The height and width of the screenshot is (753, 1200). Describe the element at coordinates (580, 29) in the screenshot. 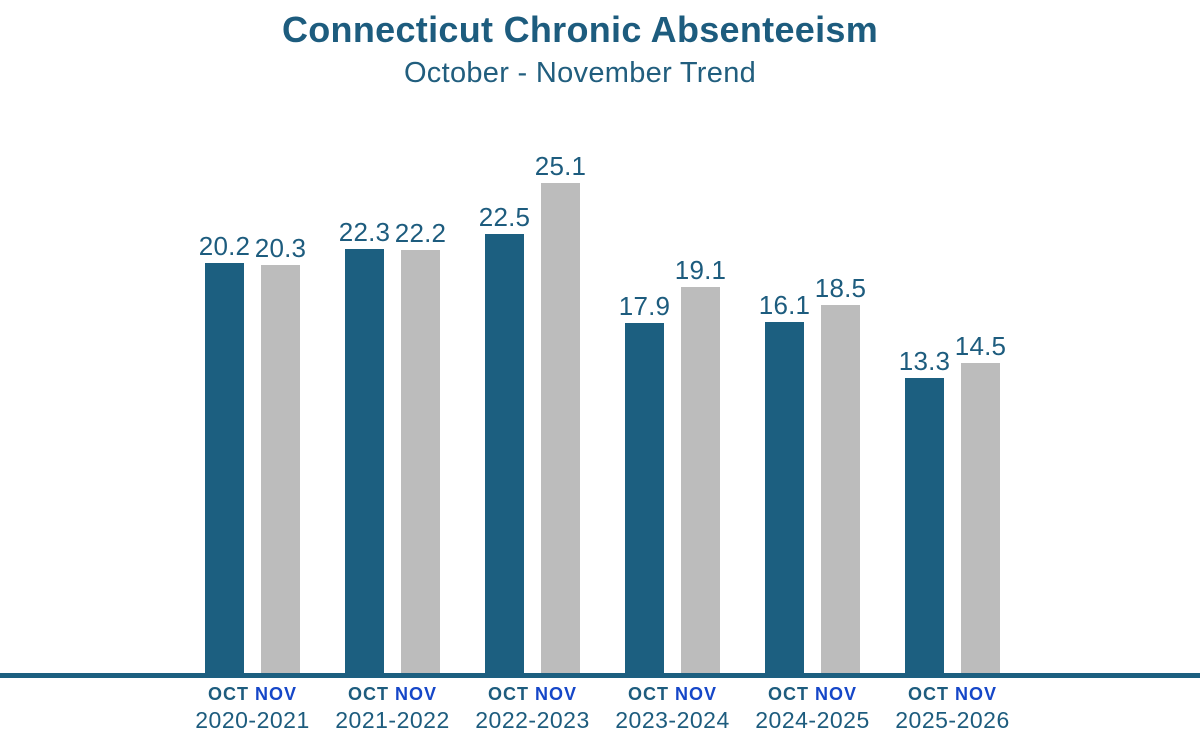

I see `chart-title: Connecticut Chronic Absenteeism` at that location.